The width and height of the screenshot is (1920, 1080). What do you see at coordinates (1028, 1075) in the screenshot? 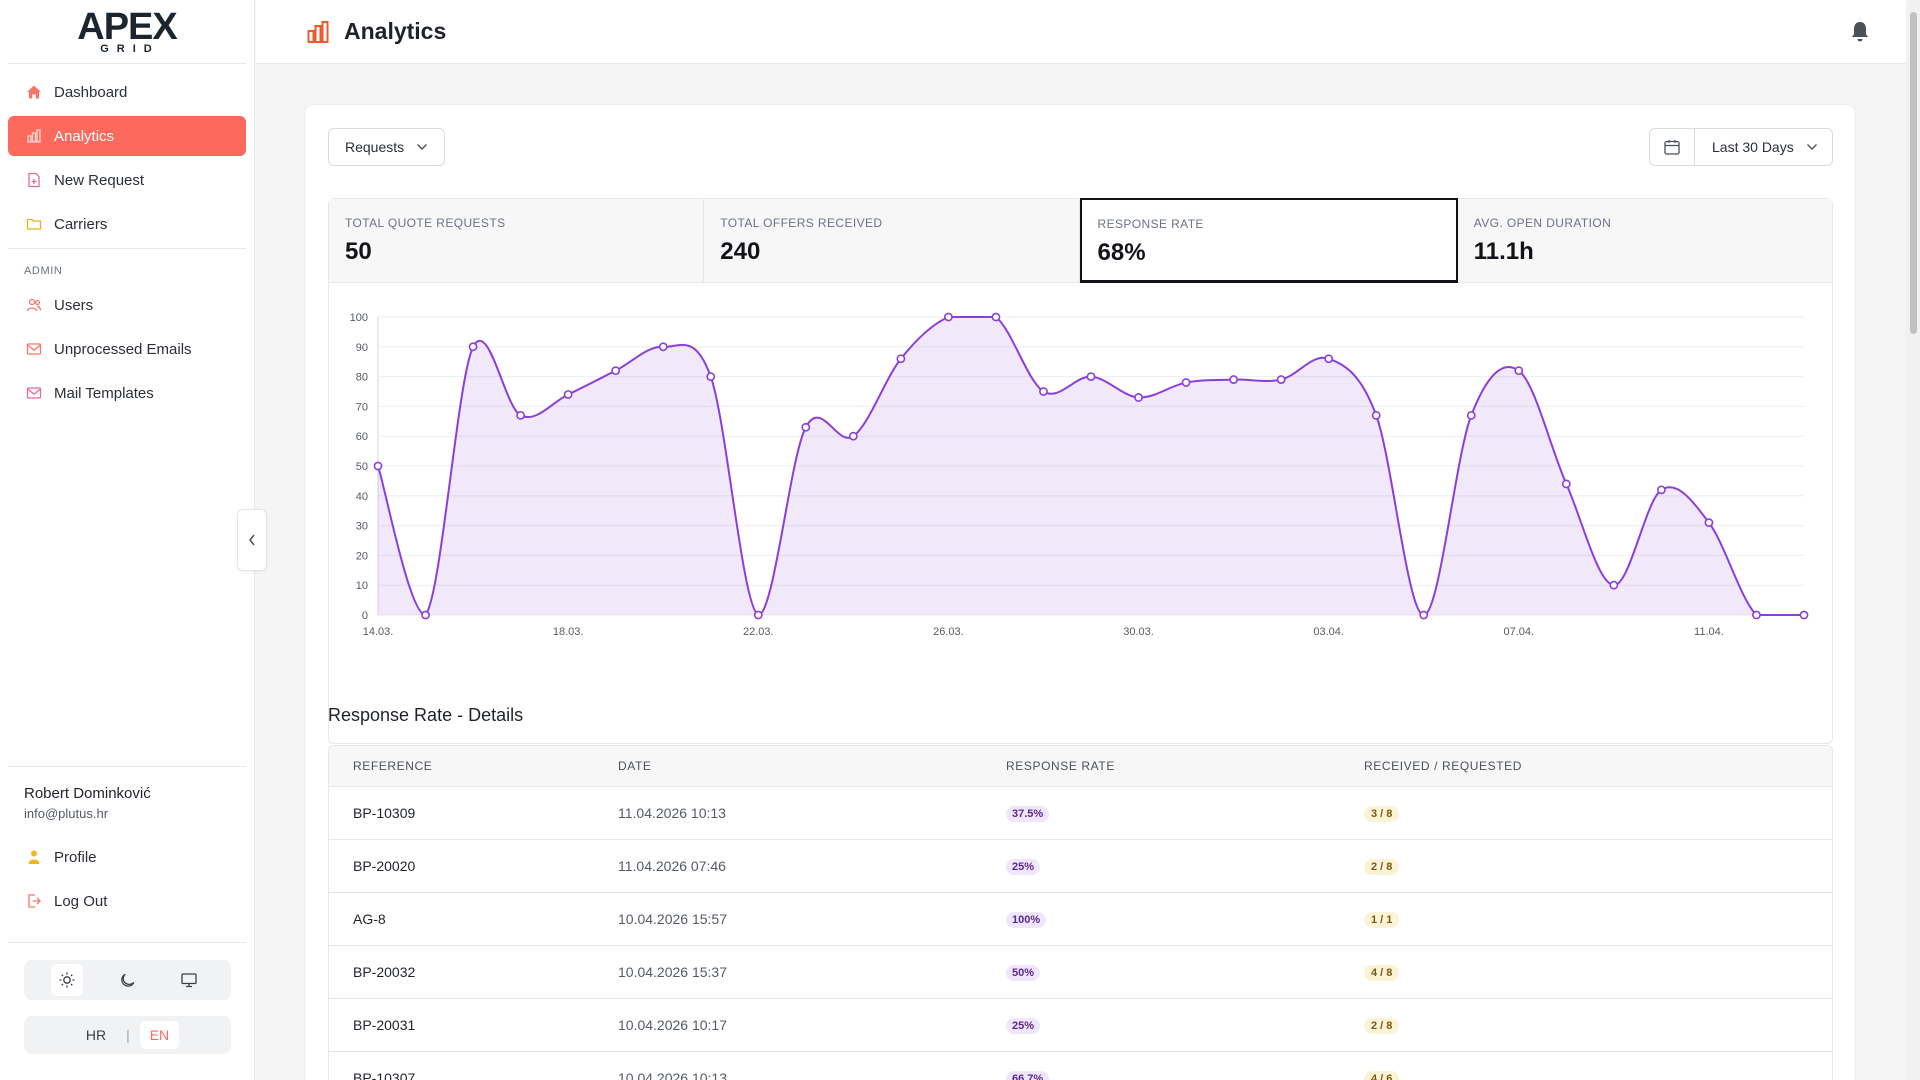
I see `response-rate-badge: 66.7%` at bounding box center [1028, 1075].